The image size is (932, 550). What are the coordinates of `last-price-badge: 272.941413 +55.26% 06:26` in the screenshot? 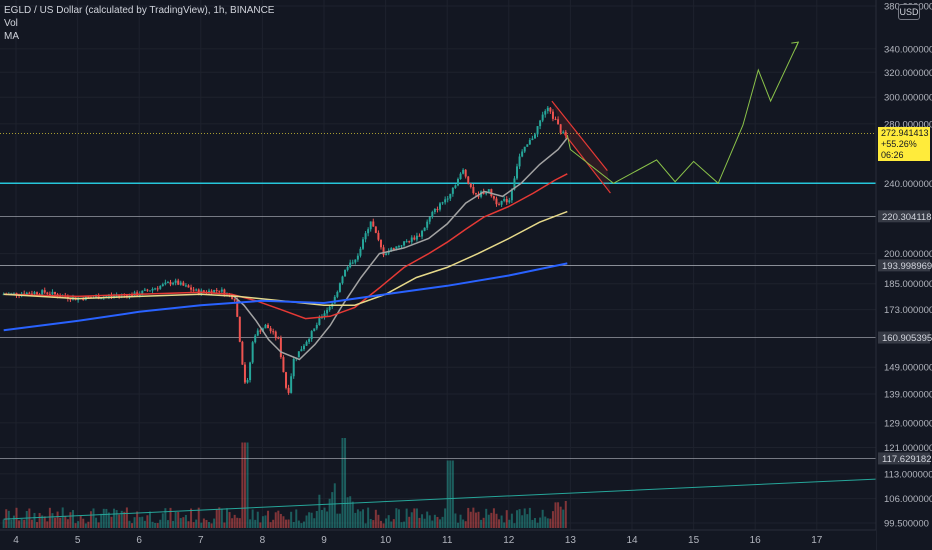 It's located at (904, 144).